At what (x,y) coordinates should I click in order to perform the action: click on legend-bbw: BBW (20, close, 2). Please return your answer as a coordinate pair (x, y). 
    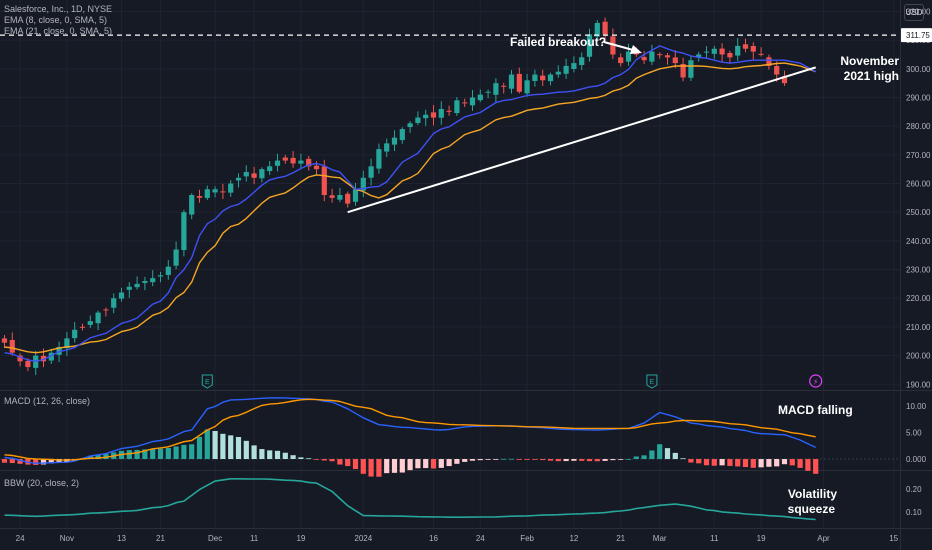
    Looking at the image, I should click on (42, 483).